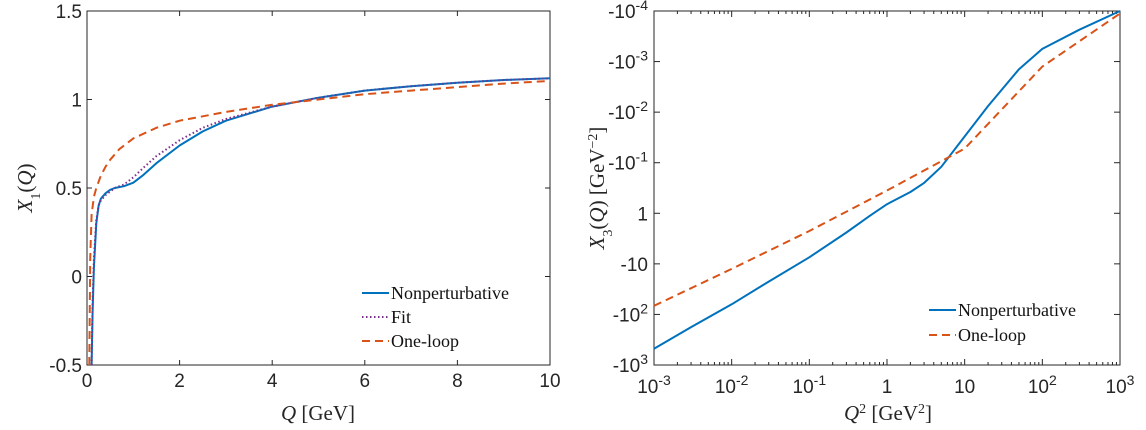 The image size is (1146, 430). What do you see at coordinates (654, 385) in the screenshot?
I see `right-x-tick-label: 10⁻³` at bounding box center [654, 385].